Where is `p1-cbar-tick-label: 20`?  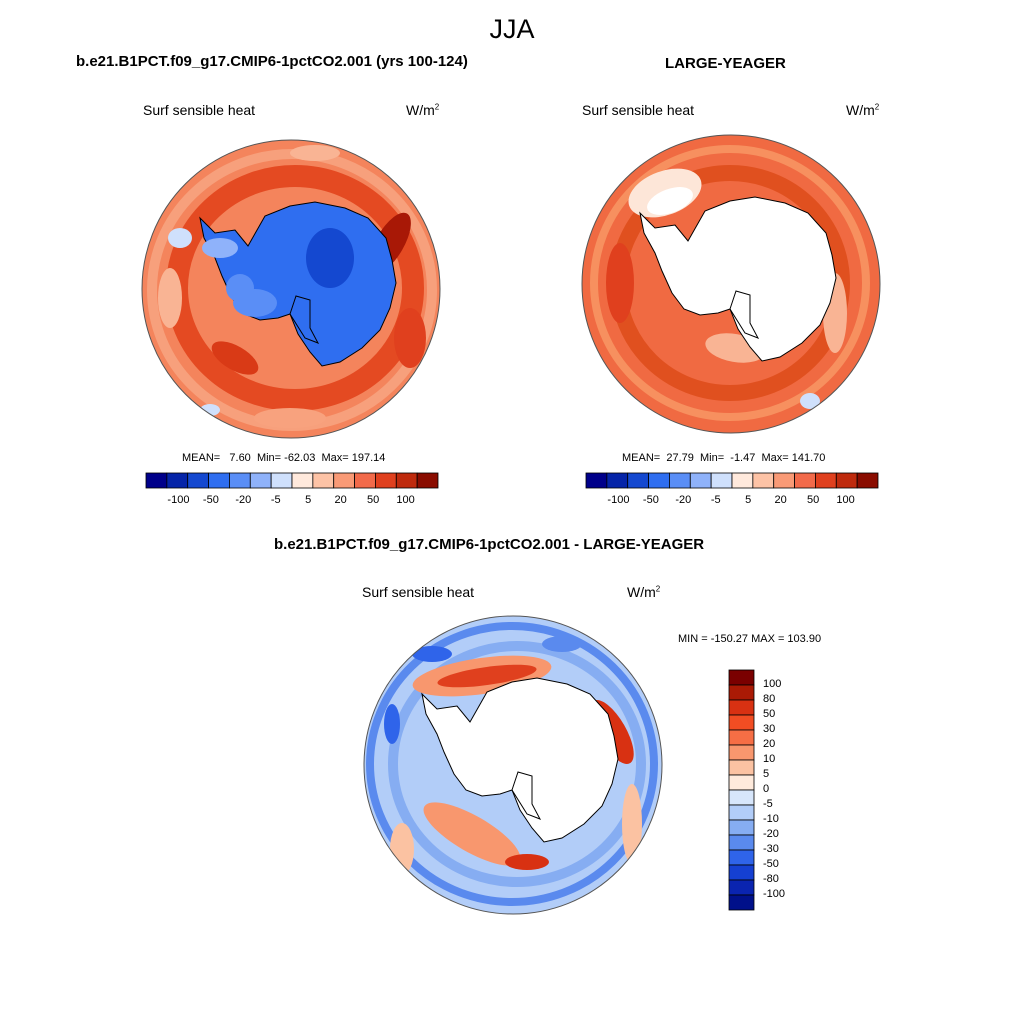
p1-cbar-tick-label: 20 is located at coordinates (340, 500).